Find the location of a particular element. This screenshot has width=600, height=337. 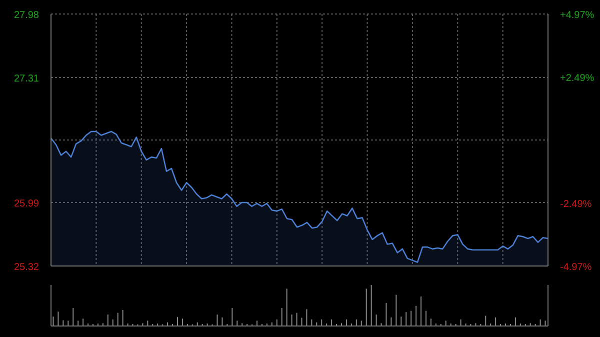

y2-tick-label: +2.49% is located at coordinates (577, 78).